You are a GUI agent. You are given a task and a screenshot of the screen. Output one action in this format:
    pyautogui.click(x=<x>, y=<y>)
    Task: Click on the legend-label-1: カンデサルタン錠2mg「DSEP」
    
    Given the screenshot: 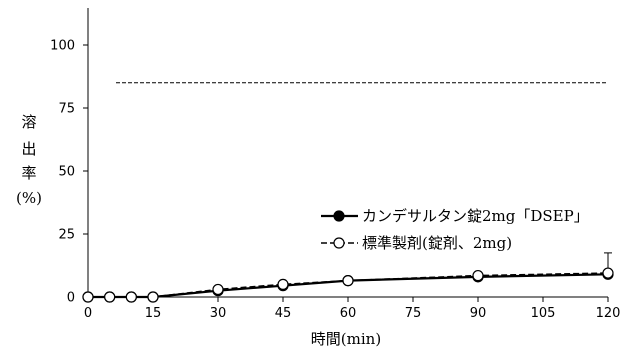 What is the action you would take?
    pyautogui.click(x=475, y=216)
    